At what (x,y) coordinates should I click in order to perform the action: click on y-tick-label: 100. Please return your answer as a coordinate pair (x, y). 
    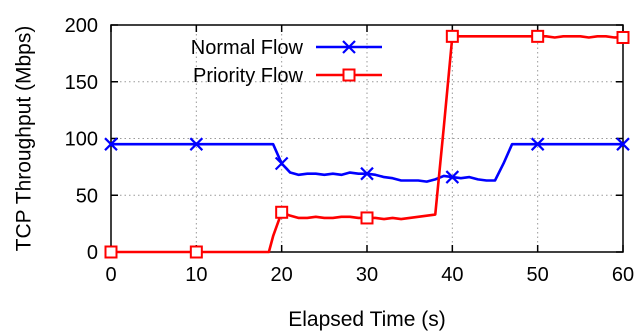
    Looking at the image, I should click on (81, 140).